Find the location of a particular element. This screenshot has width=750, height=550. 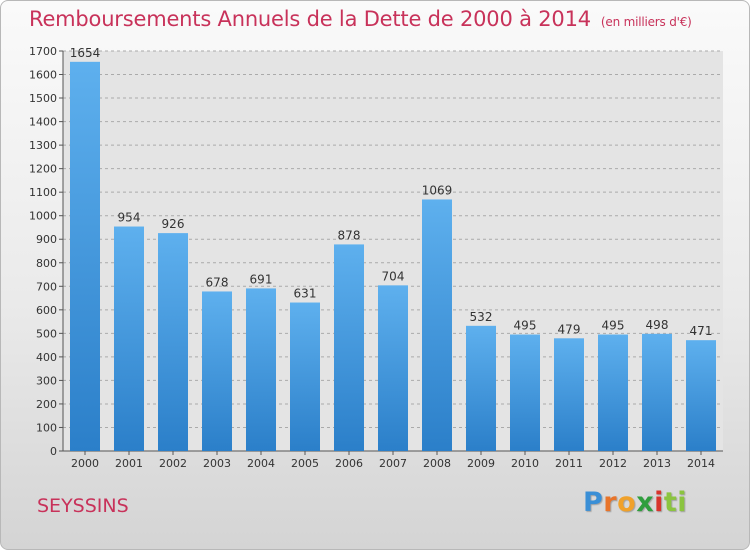

bar-value-label: 1654 is located at coordinates (85, 53).